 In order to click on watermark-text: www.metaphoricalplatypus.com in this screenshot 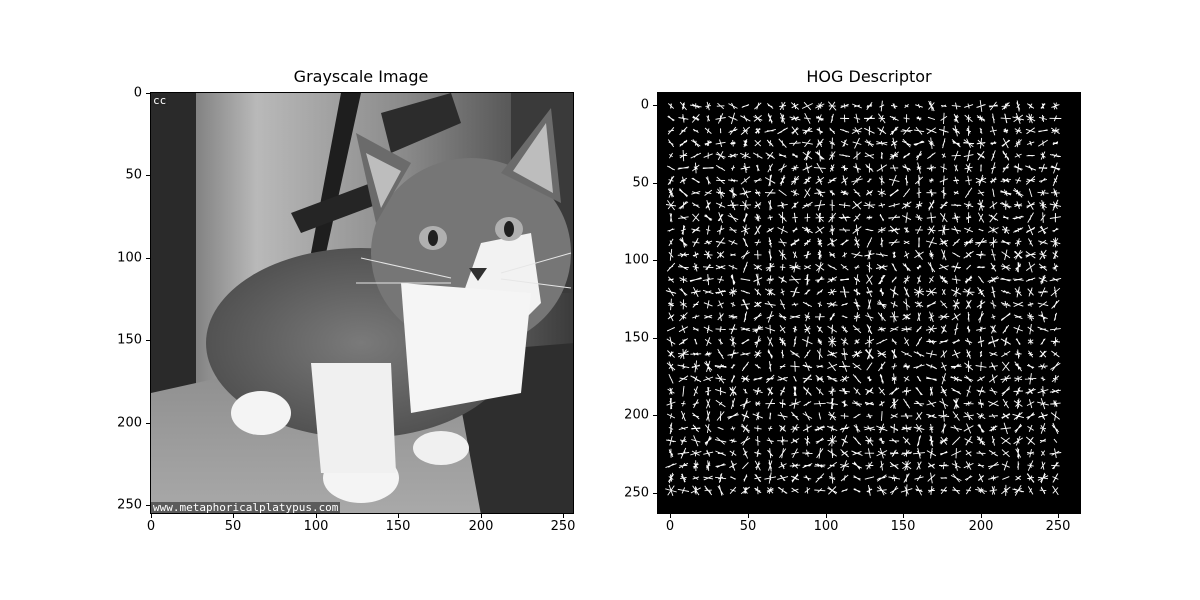, I will do `click(245, 507)`.